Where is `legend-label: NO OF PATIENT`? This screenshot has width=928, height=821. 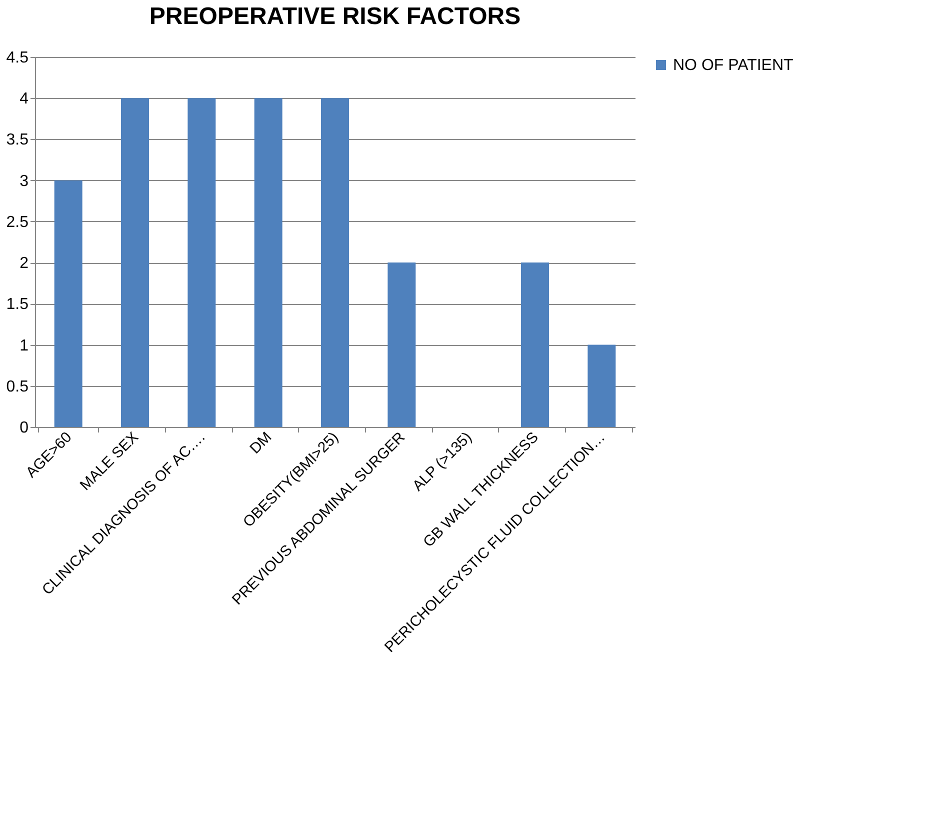
legend-label: NO OF PATIENT is located at coordinates (733, 65).